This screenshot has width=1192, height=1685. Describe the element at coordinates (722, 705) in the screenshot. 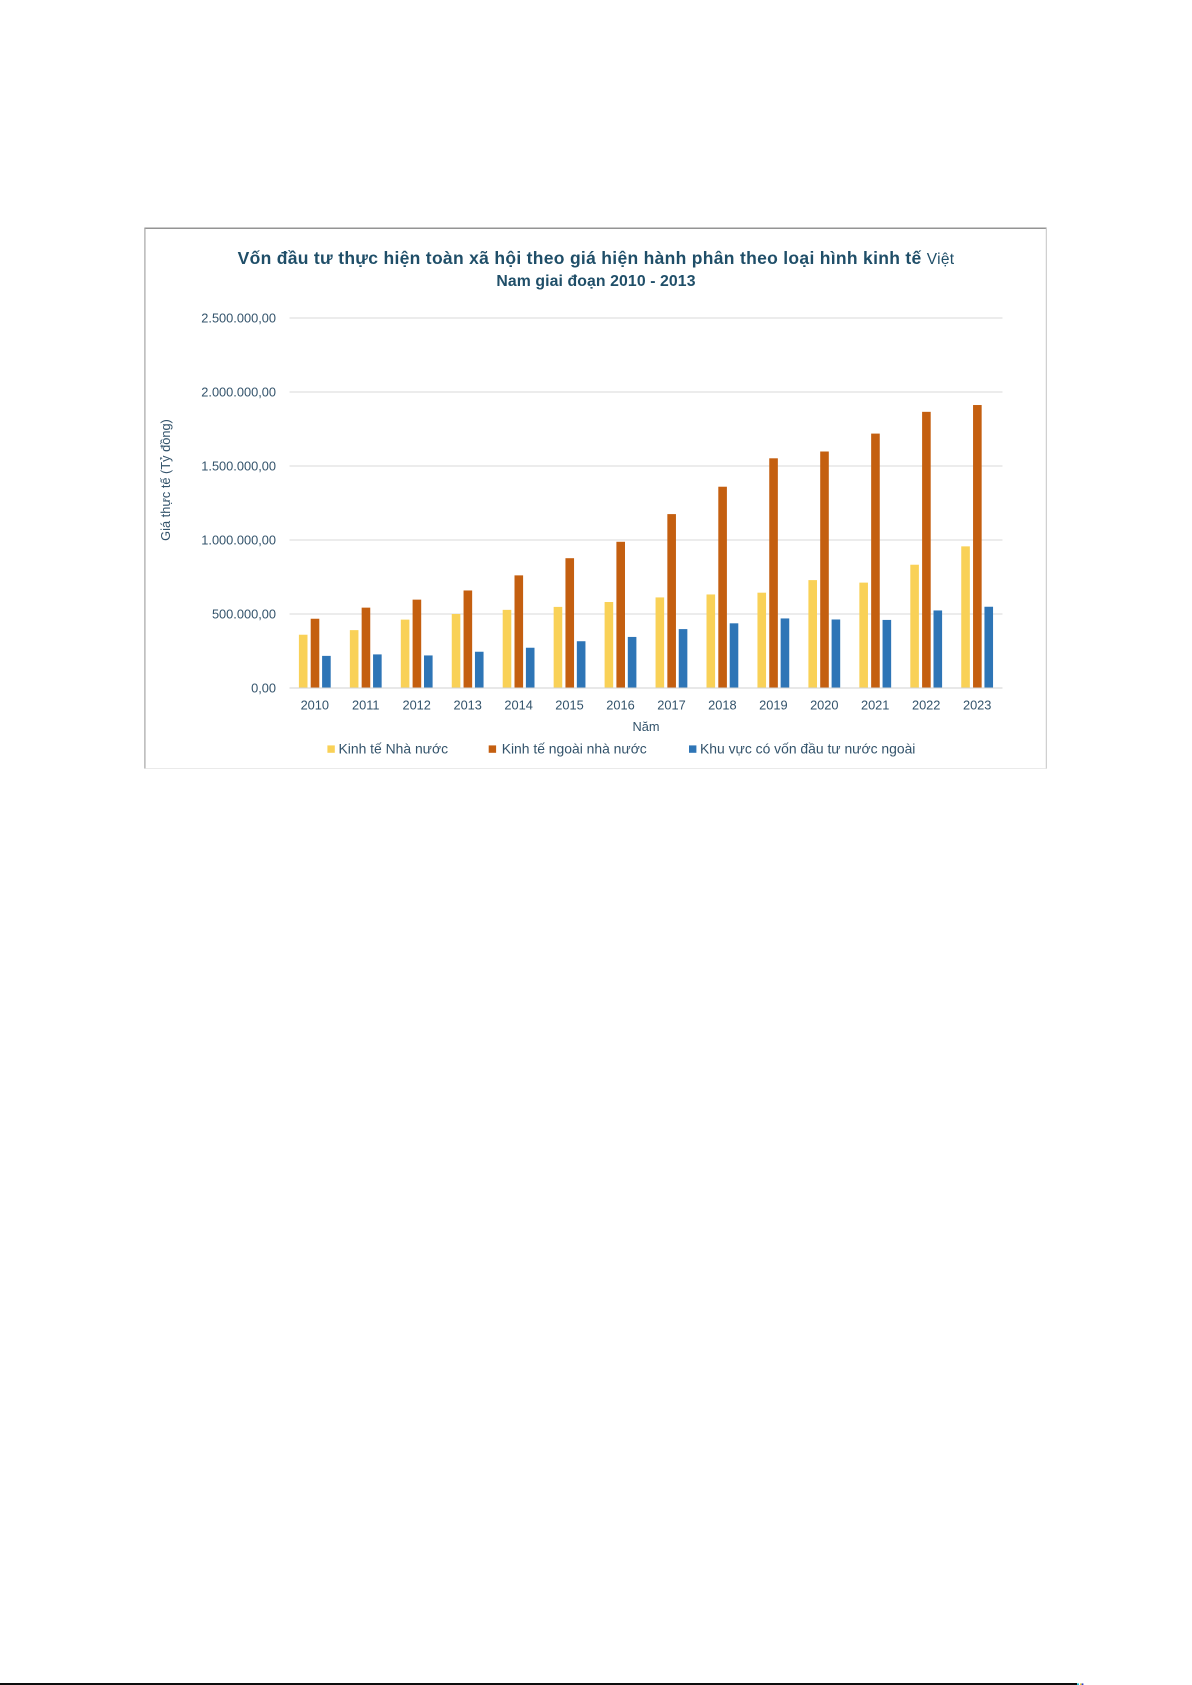

I see `svg-text: 2018` at that location.